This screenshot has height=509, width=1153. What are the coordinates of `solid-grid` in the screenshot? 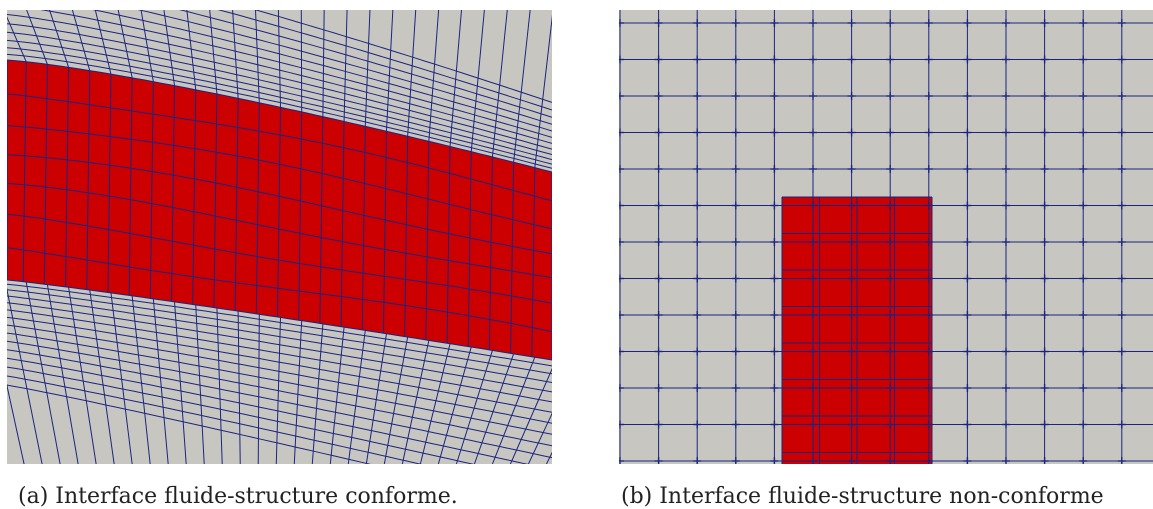 It's located at (857, 330).